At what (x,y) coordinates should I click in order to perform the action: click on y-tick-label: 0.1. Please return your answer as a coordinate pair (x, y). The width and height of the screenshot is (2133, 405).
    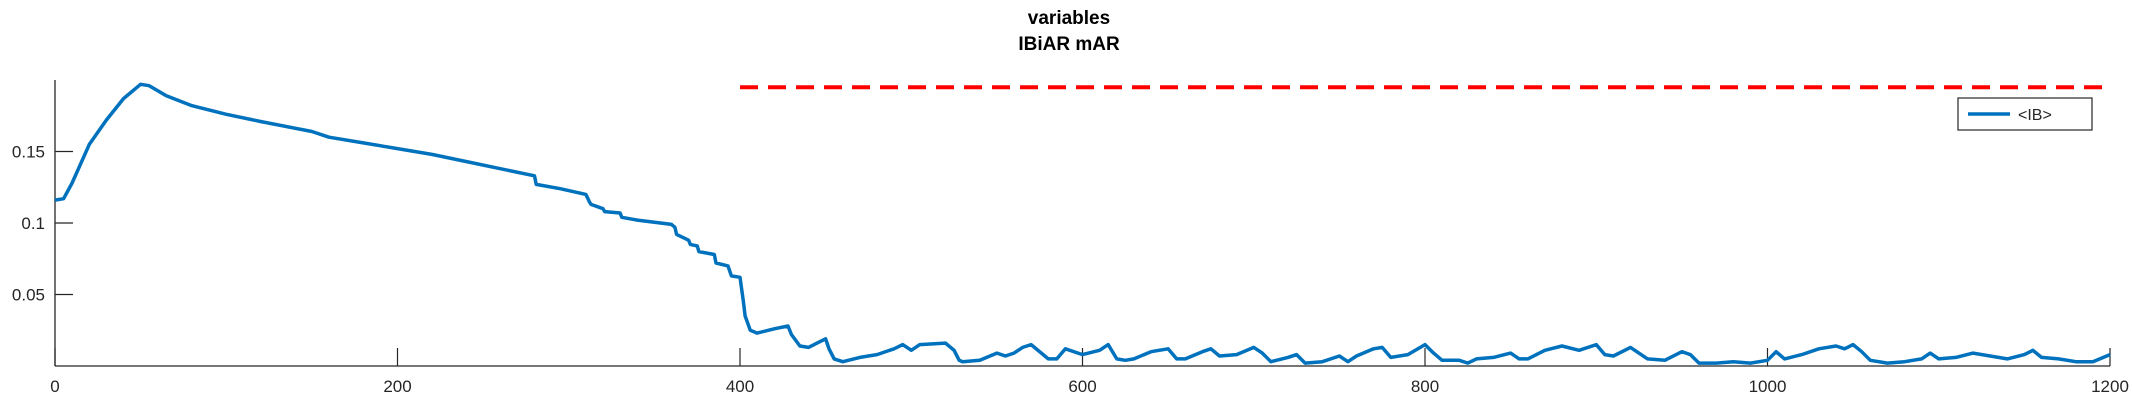
    Looking at the image, I should click on (33, 223).